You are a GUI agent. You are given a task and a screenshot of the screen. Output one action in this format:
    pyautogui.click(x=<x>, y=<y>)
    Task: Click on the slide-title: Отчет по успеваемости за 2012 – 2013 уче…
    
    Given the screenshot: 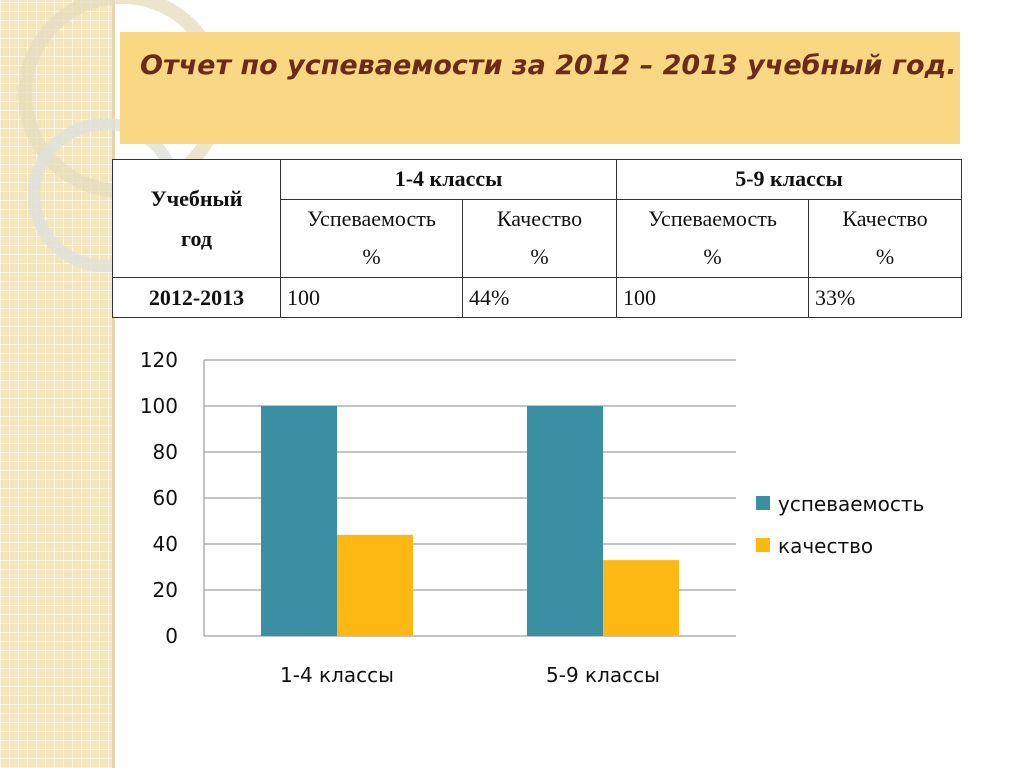 What is the action you would take?
    pyautogui.click(x=548, y=65)
    